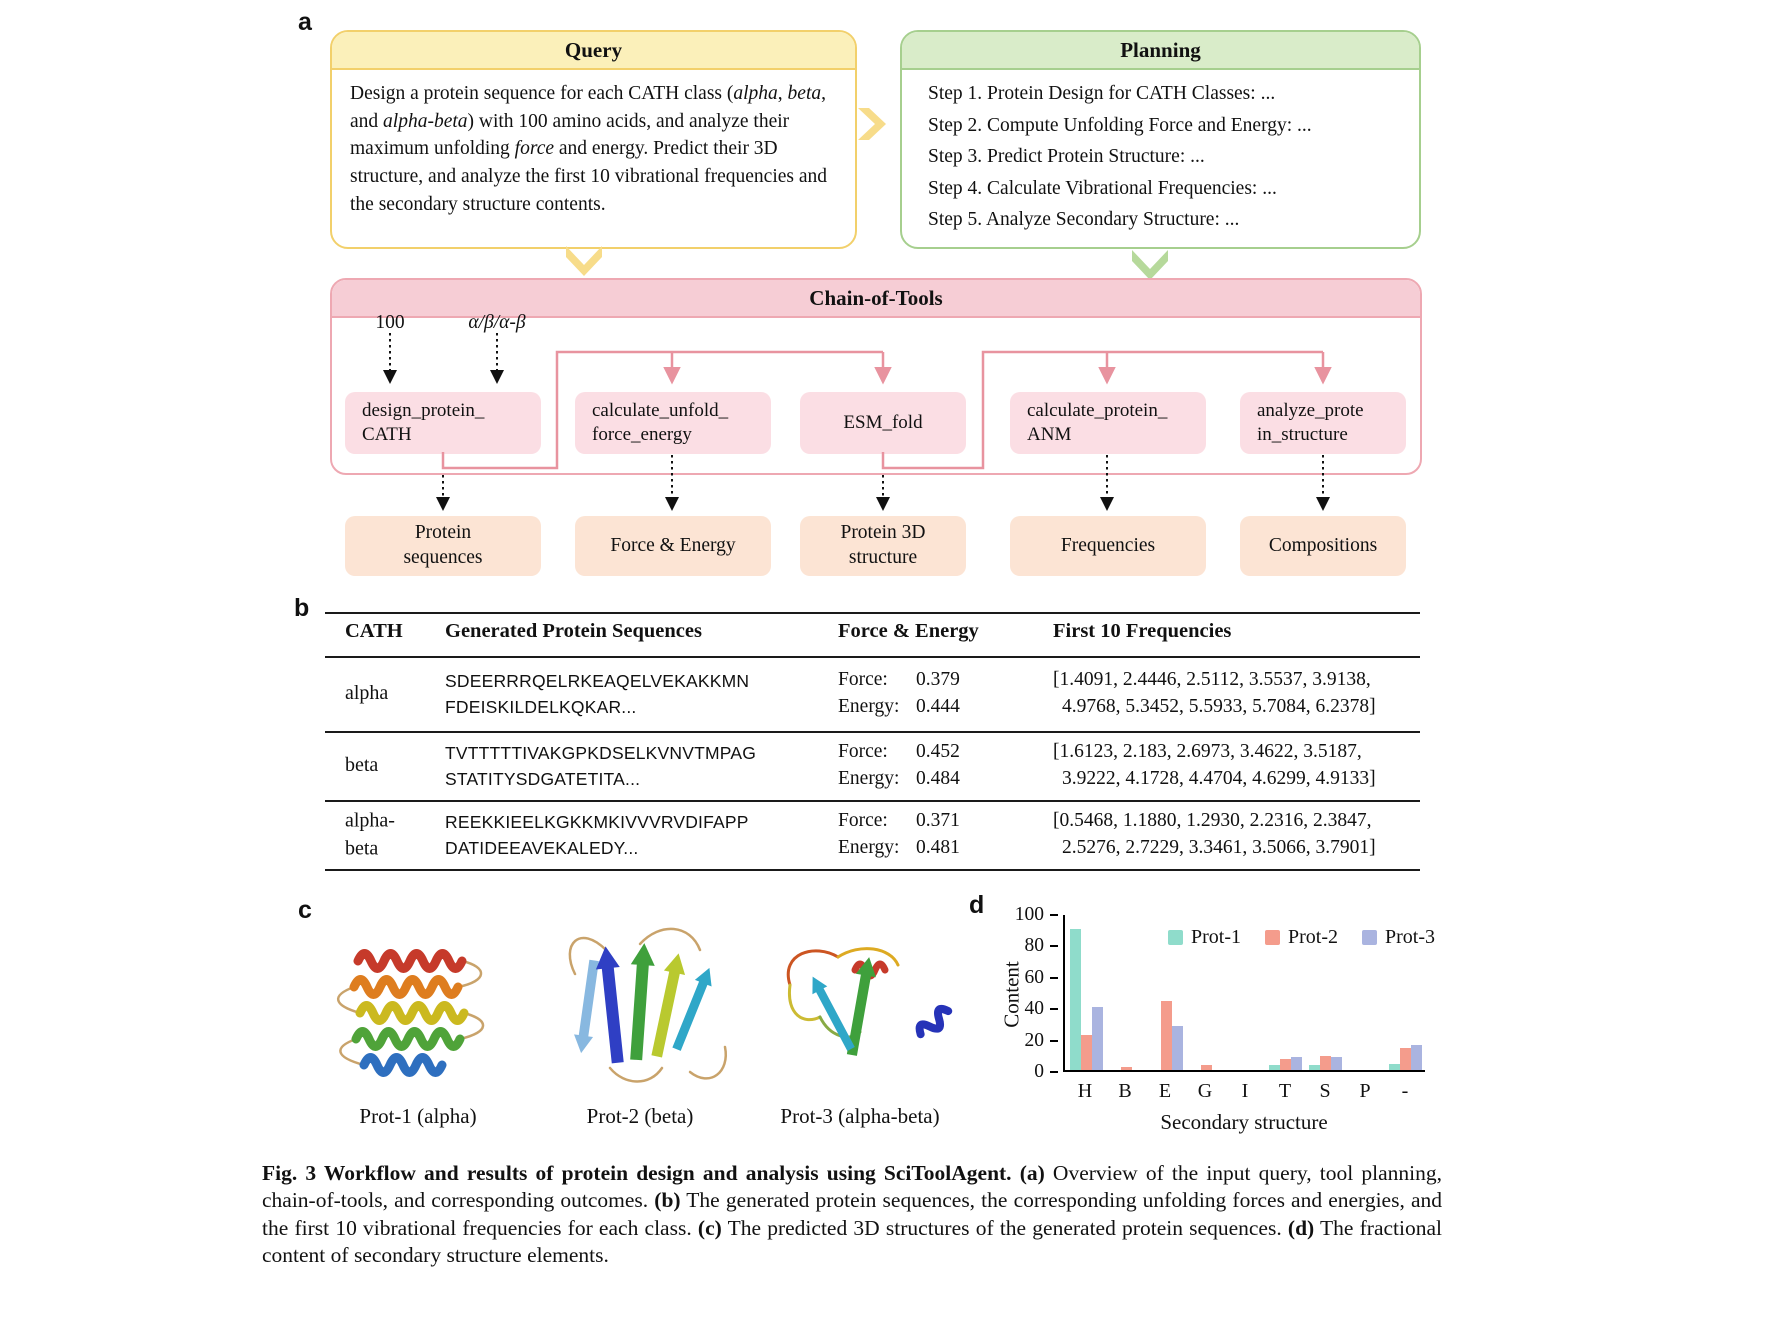 This screenshot has height=1339, width=1786. What do you see at coordinates (640, 1116) in the screenshot?
I see `prot-2-label: Prot-2 (beta)` at bounding box center [640, 1116].